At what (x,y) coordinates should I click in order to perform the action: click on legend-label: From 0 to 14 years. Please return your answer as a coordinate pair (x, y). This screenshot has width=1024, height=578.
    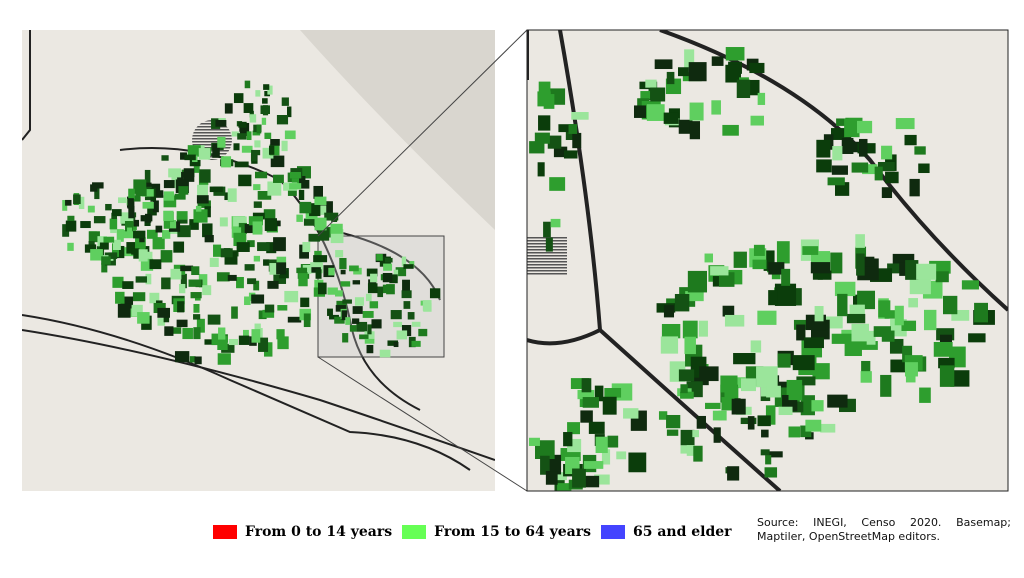
    Looking at the image, I should click on (319, 532).